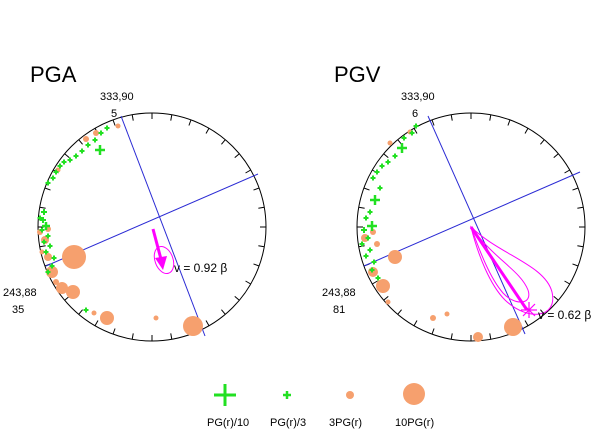  Describe the element at coordinates (53, 74) in the screenshot. I see `pga-title: PGA` at that location.